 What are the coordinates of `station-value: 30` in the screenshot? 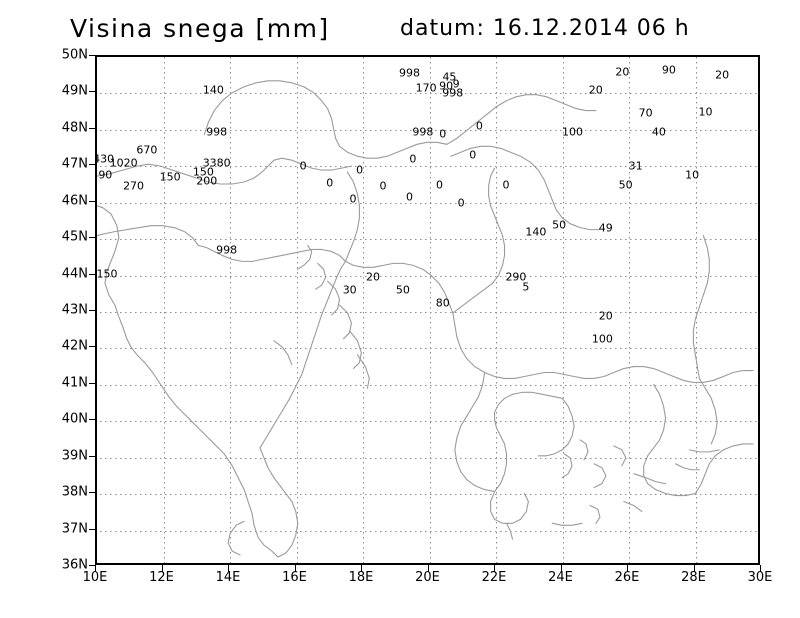 It's located at (349, 290).